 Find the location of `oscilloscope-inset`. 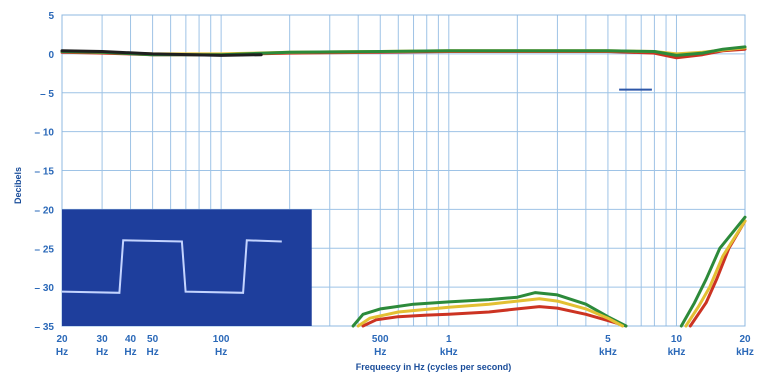

oscilloscope-inset is located at coordinates (186, 267).